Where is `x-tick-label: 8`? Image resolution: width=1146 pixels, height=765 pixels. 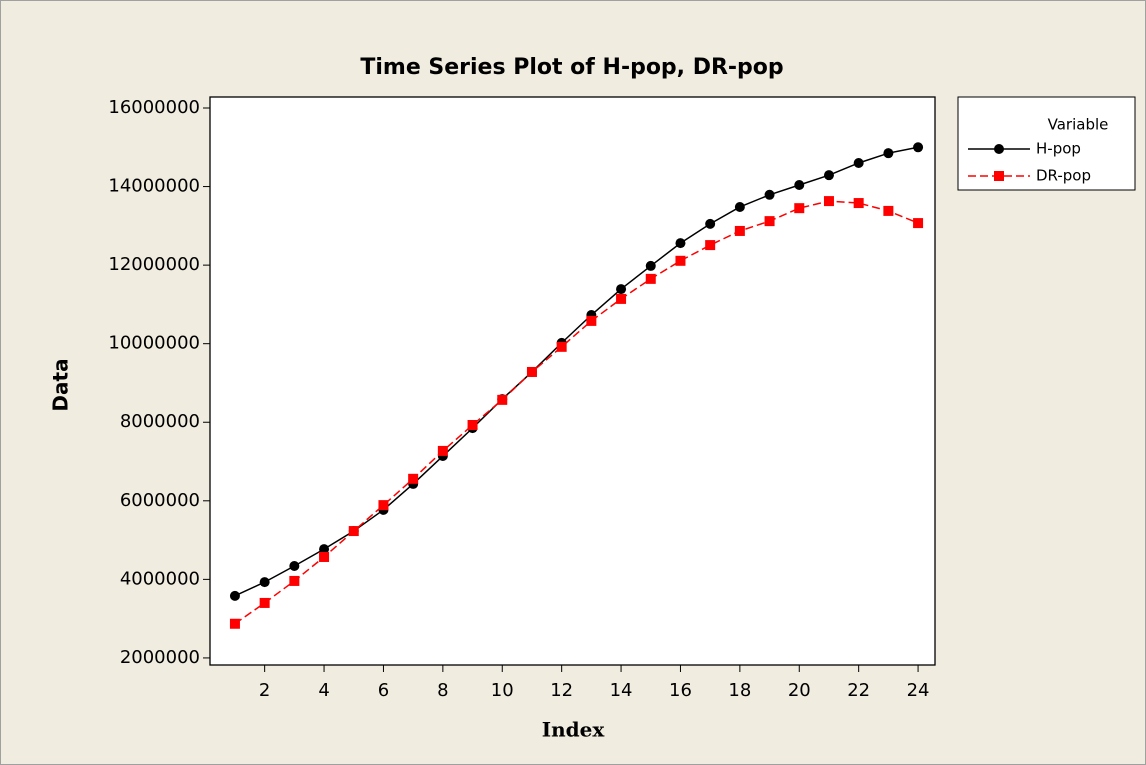
x-tick-label: 8 is located at coordinates (442, 690).